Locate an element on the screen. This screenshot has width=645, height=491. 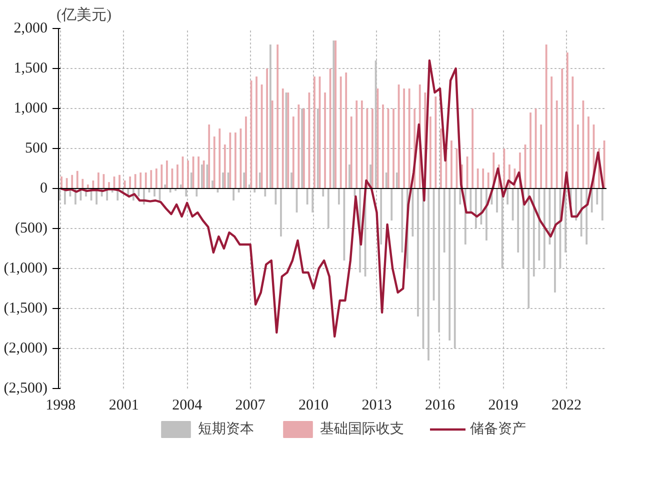
y-tick-label: (1,500) is located at coordinates (26, 308).